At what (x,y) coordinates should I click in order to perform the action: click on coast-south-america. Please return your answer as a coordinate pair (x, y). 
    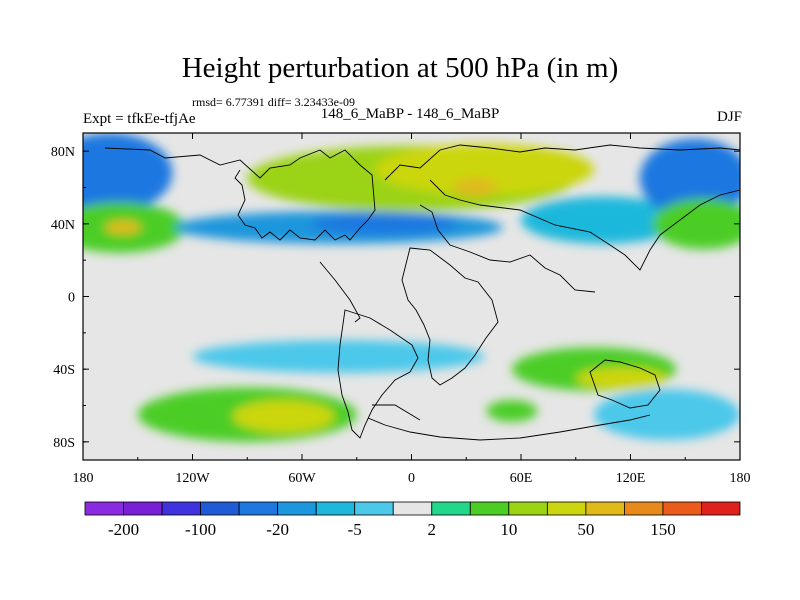
    Looking at the image, I should click on (378, 374).